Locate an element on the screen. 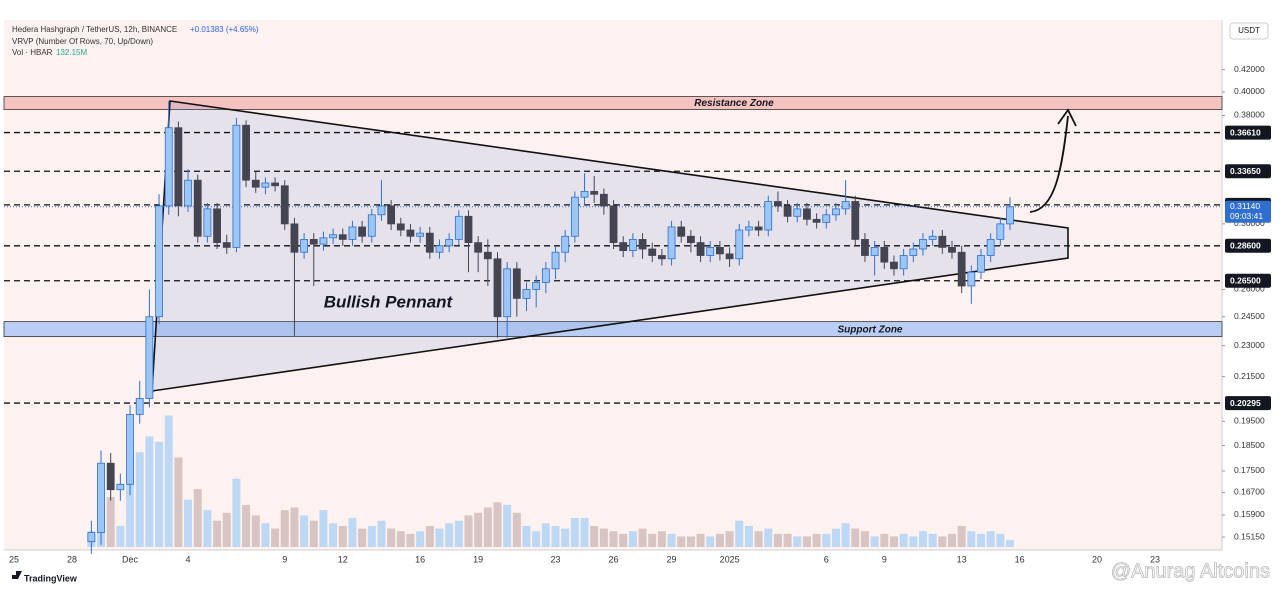 The height and width of the screenshot is (592, 1280). x-tick-label: 23 is located at coordinates (1155, 559).